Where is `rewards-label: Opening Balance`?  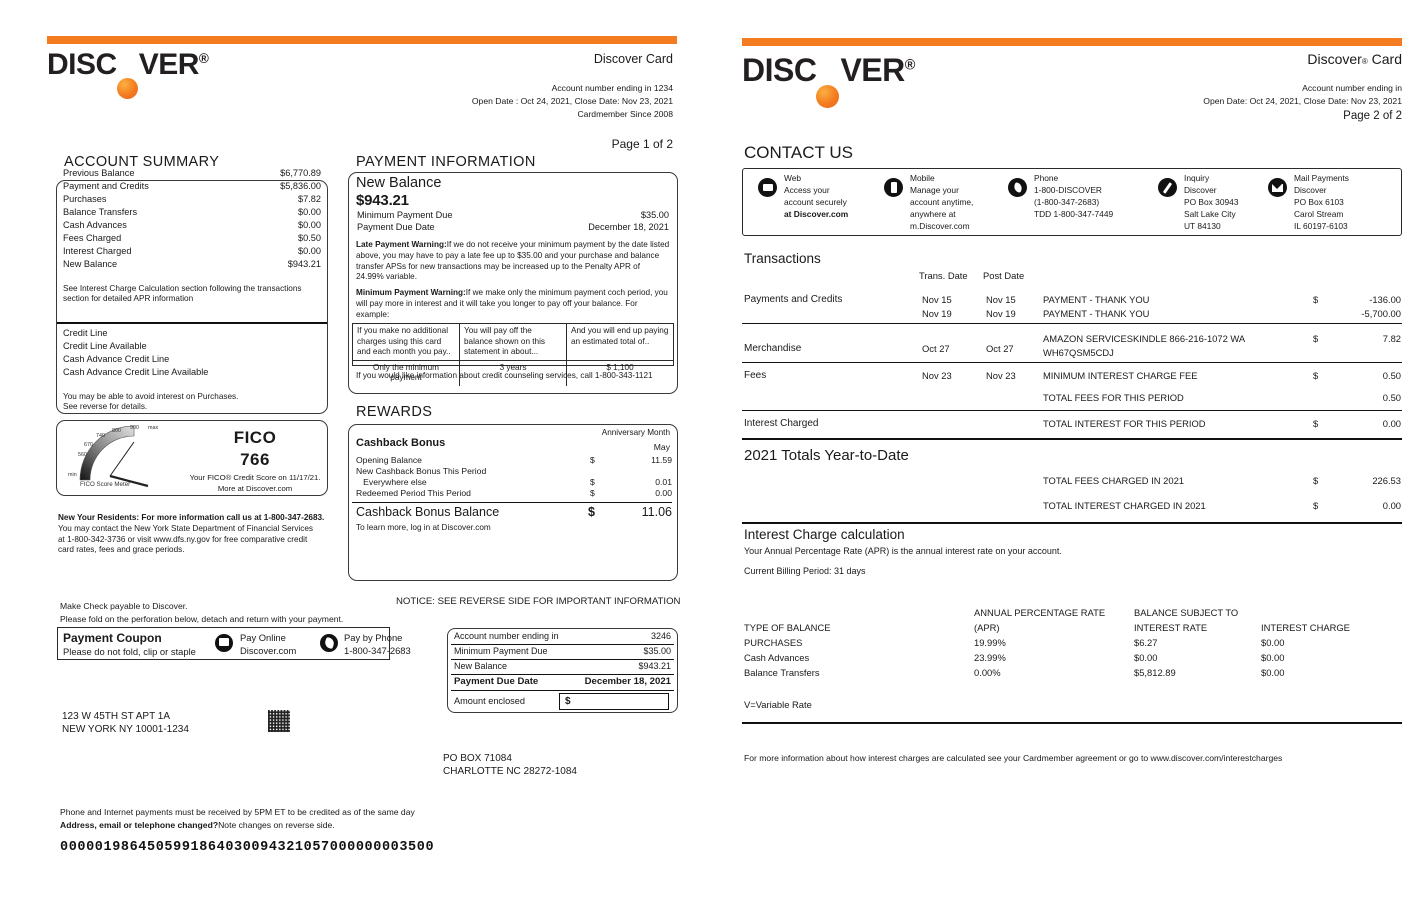
rewards-label: Opening Balance is located at coordinates (389, 460).